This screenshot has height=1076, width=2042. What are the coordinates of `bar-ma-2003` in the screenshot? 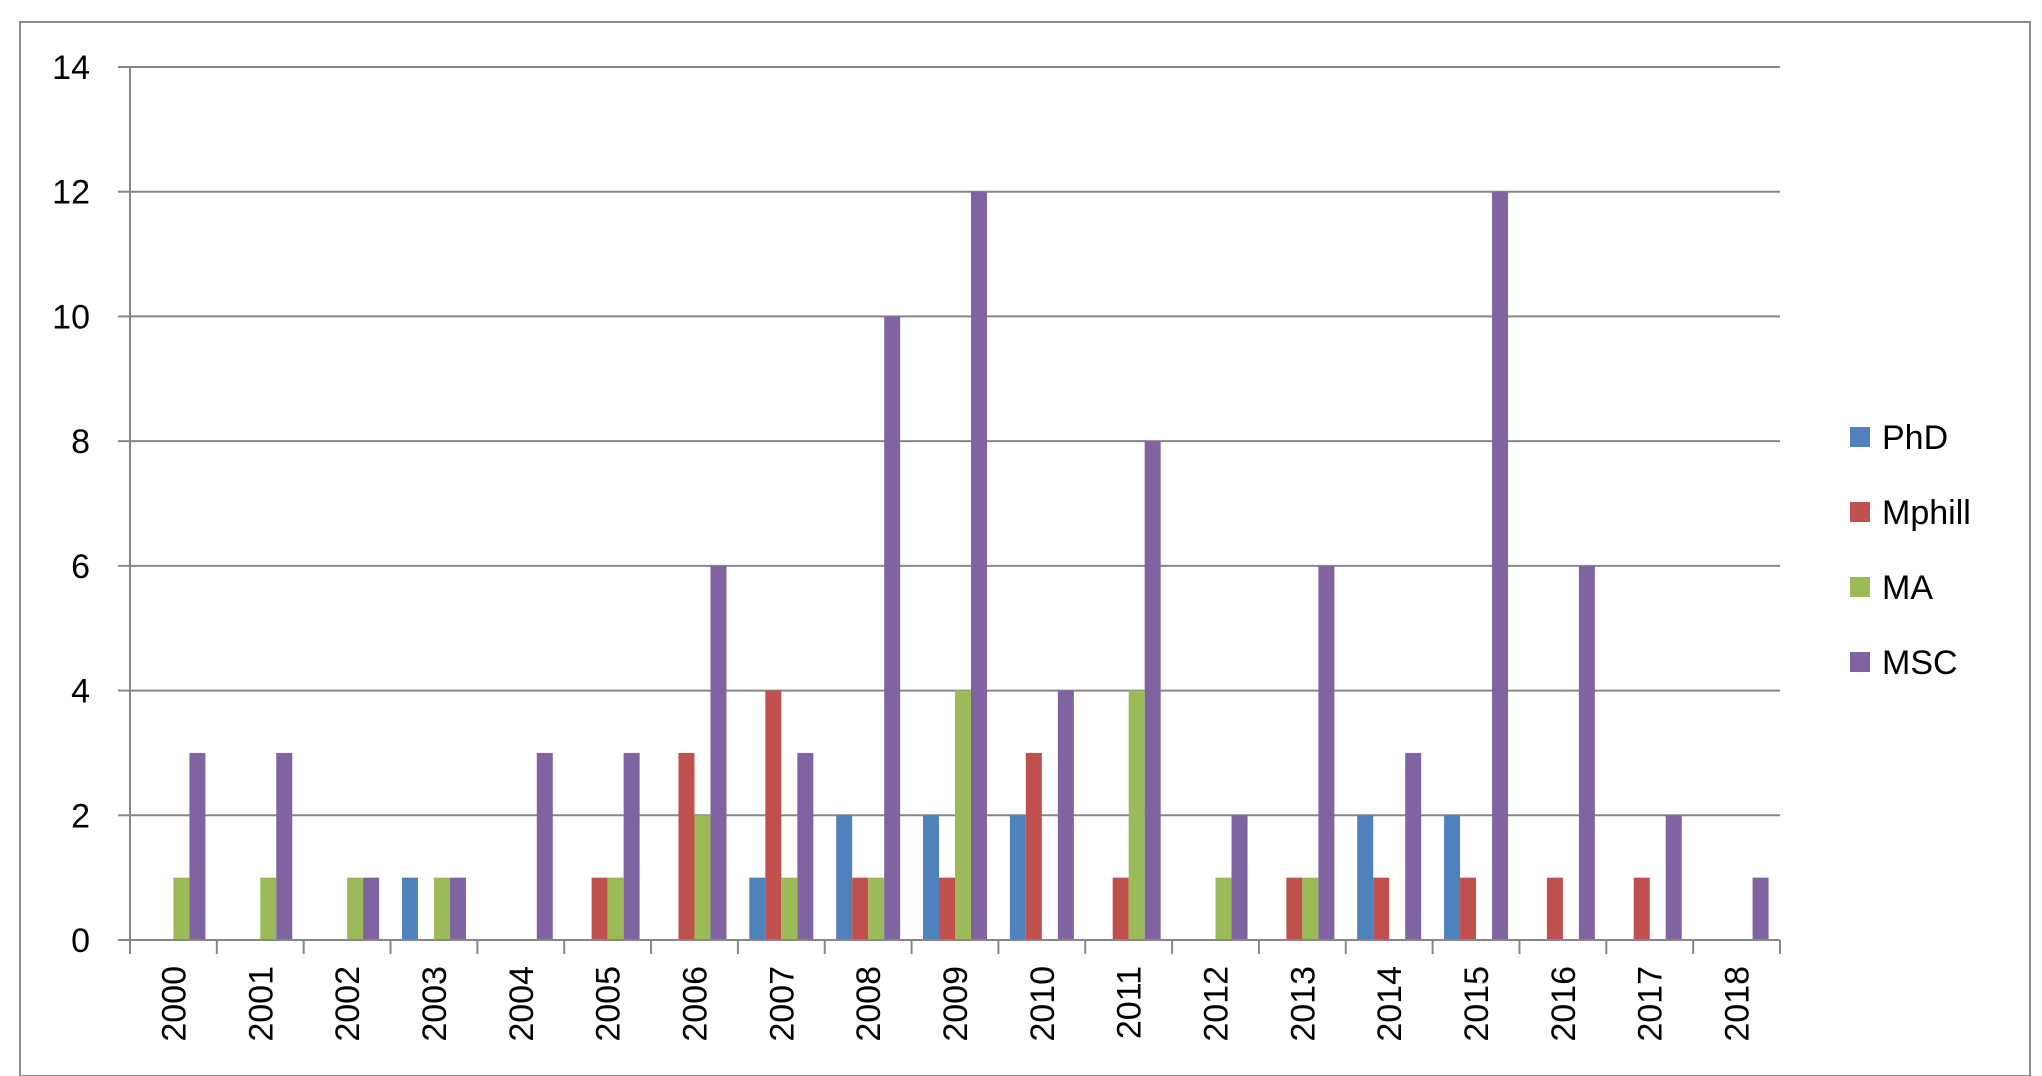 It's located at (441, 908).